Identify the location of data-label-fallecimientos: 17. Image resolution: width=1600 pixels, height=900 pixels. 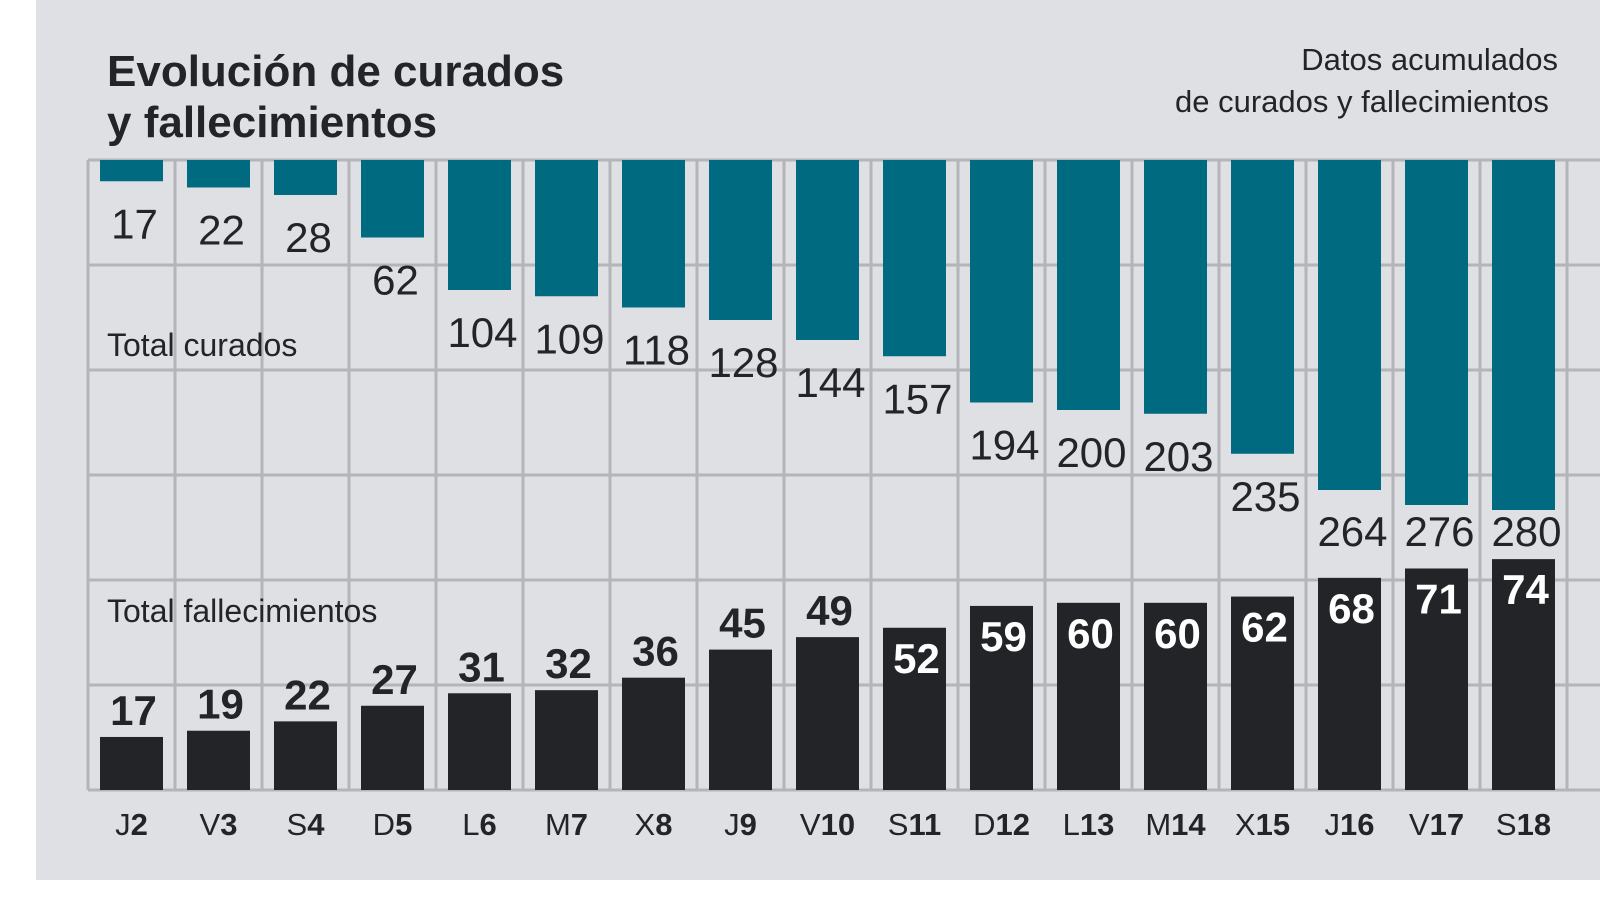
(133, 710).